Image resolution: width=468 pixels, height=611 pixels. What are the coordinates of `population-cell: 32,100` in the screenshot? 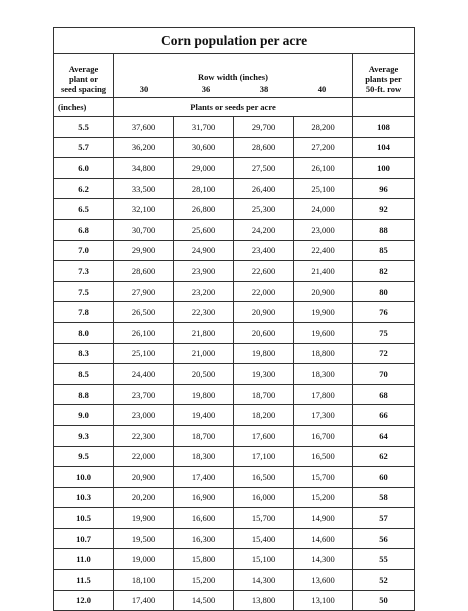 It's located at (143, 209).